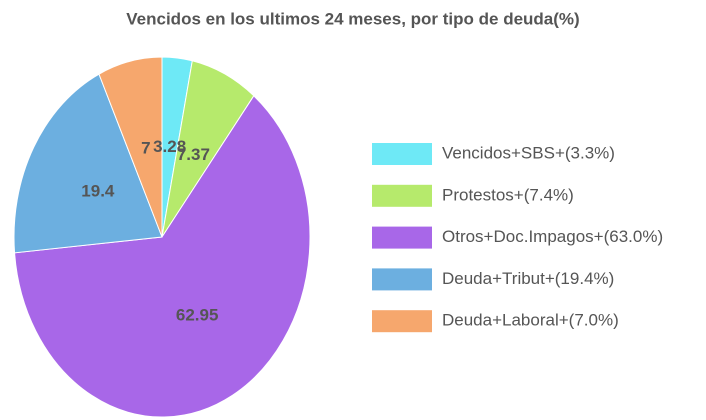  I want to click on data-label: 3.28, so click(169, 146).